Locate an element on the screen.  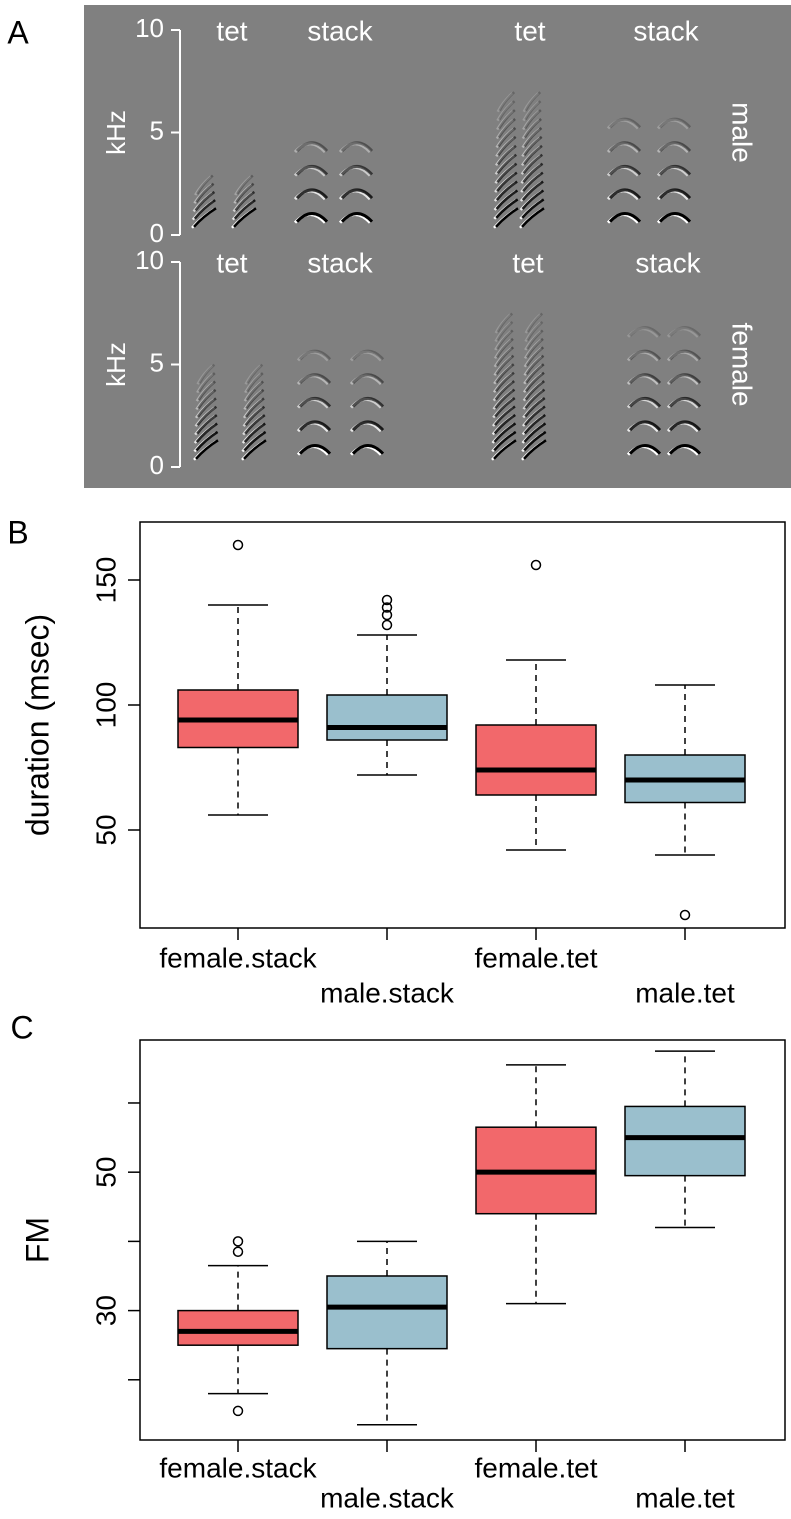
x-tick-label: female.stack is located at coordinates (238, 957).